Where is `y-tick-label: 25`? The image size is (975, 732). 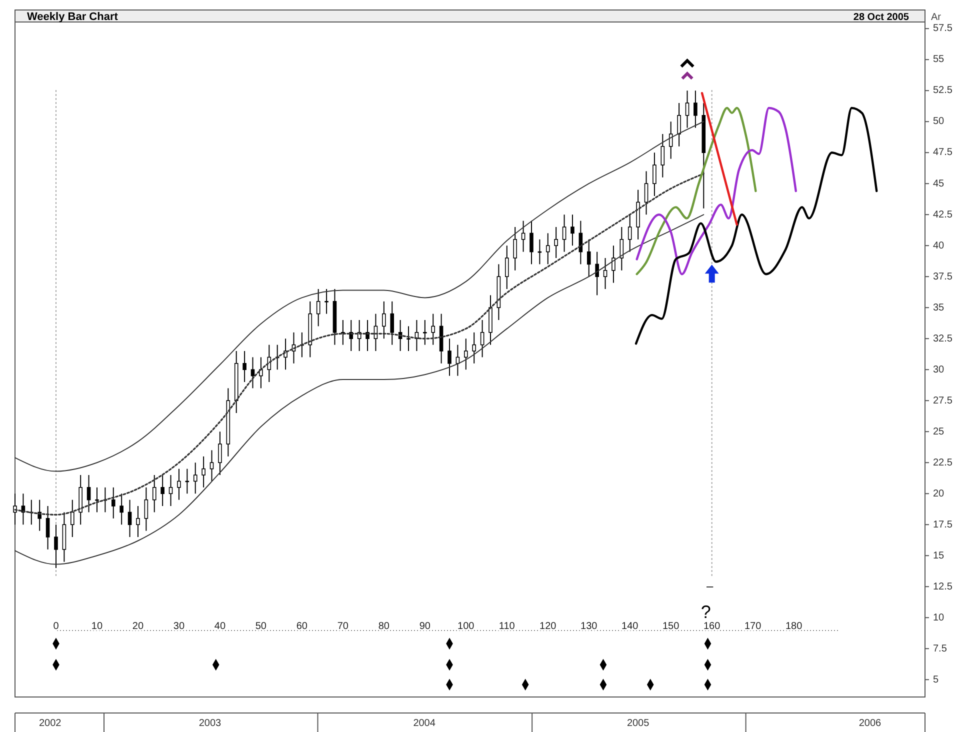 y-tick-label: 25 is located at coordinates (939, 432).